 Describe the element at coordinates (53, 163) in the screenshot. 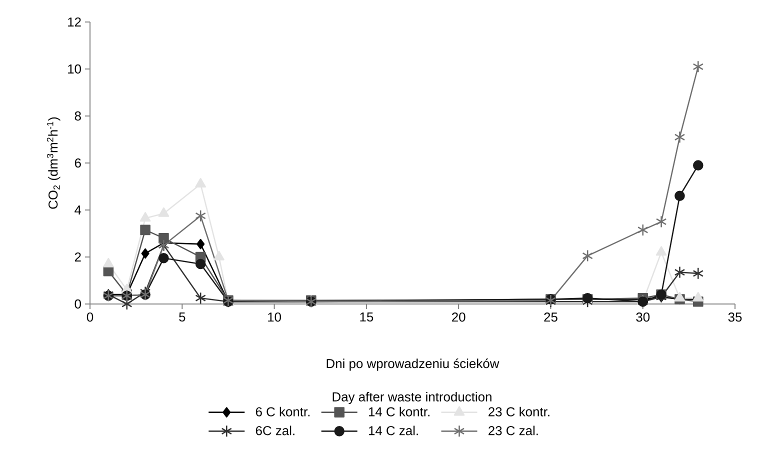

I see `text: CO$_{2}$ (dm$^{3}$m$^{2}$h$^{-1}$)` at that location.